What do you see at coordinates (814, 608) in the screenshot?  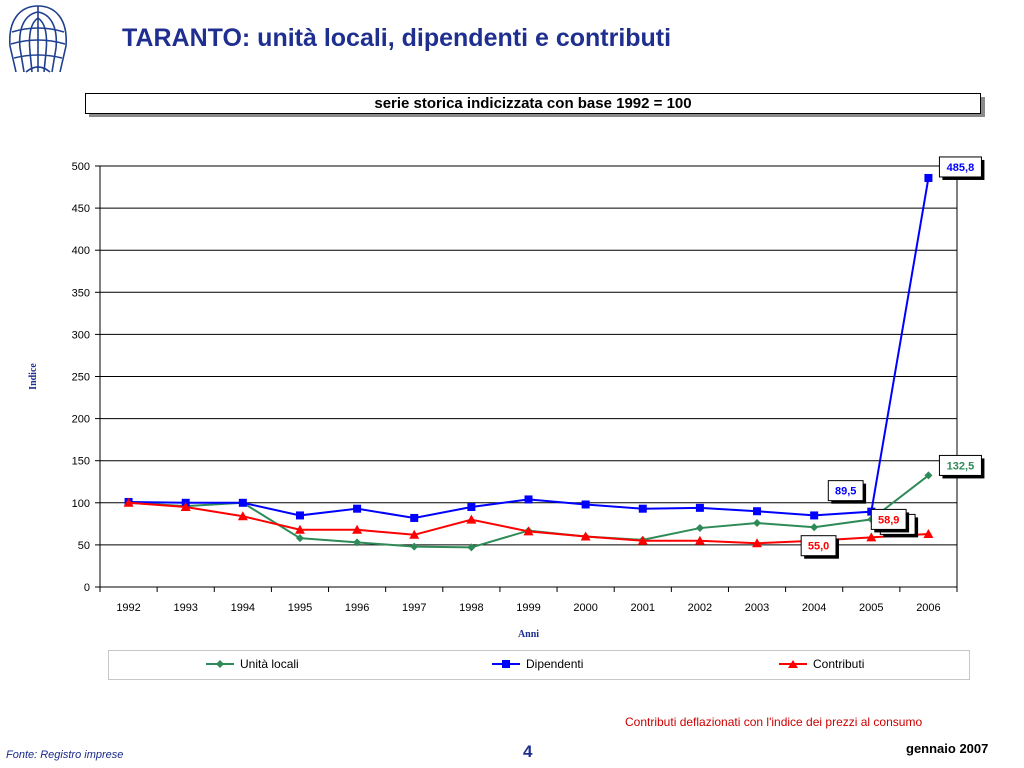 I see `x-tick-label: 2004` at bounding box center [814, 608].